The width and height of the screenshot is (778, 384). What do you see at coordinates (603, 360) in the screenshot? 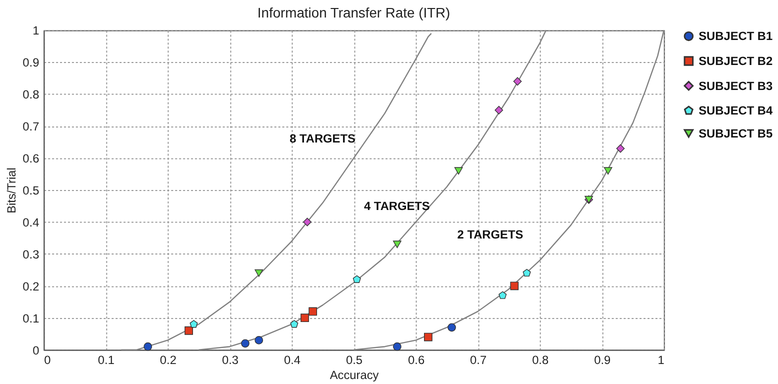
I see `x-tick-label: 0.9` at bounding box center [603, 360].